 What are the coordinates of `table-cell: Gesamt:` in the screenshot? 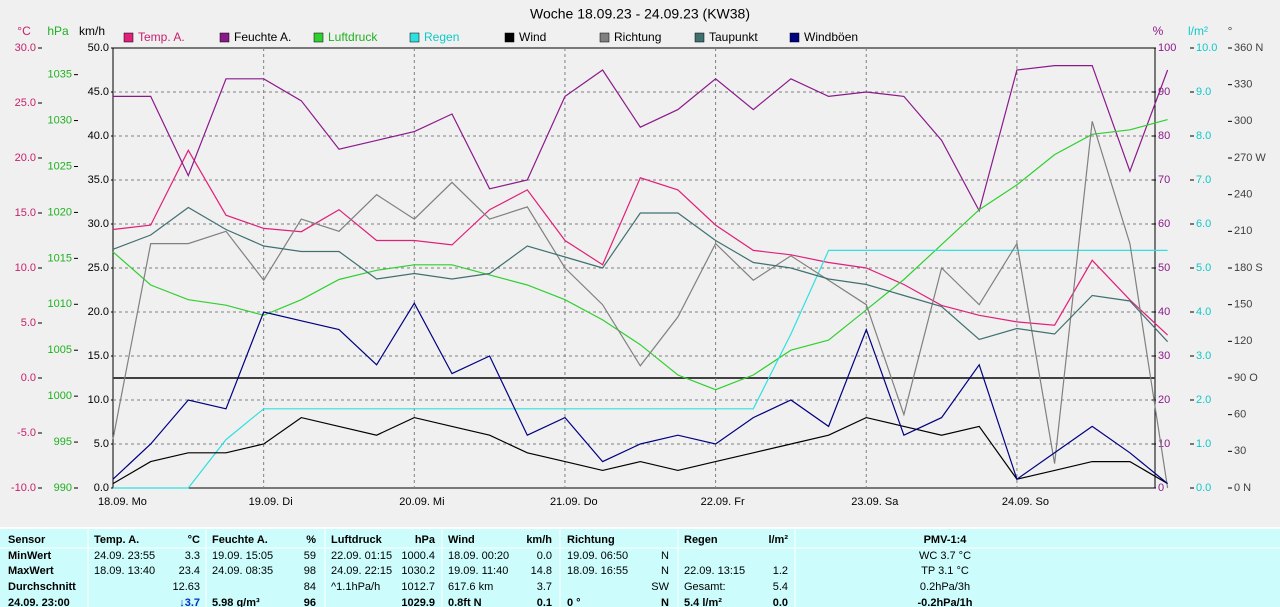 It's located at (705, 587).